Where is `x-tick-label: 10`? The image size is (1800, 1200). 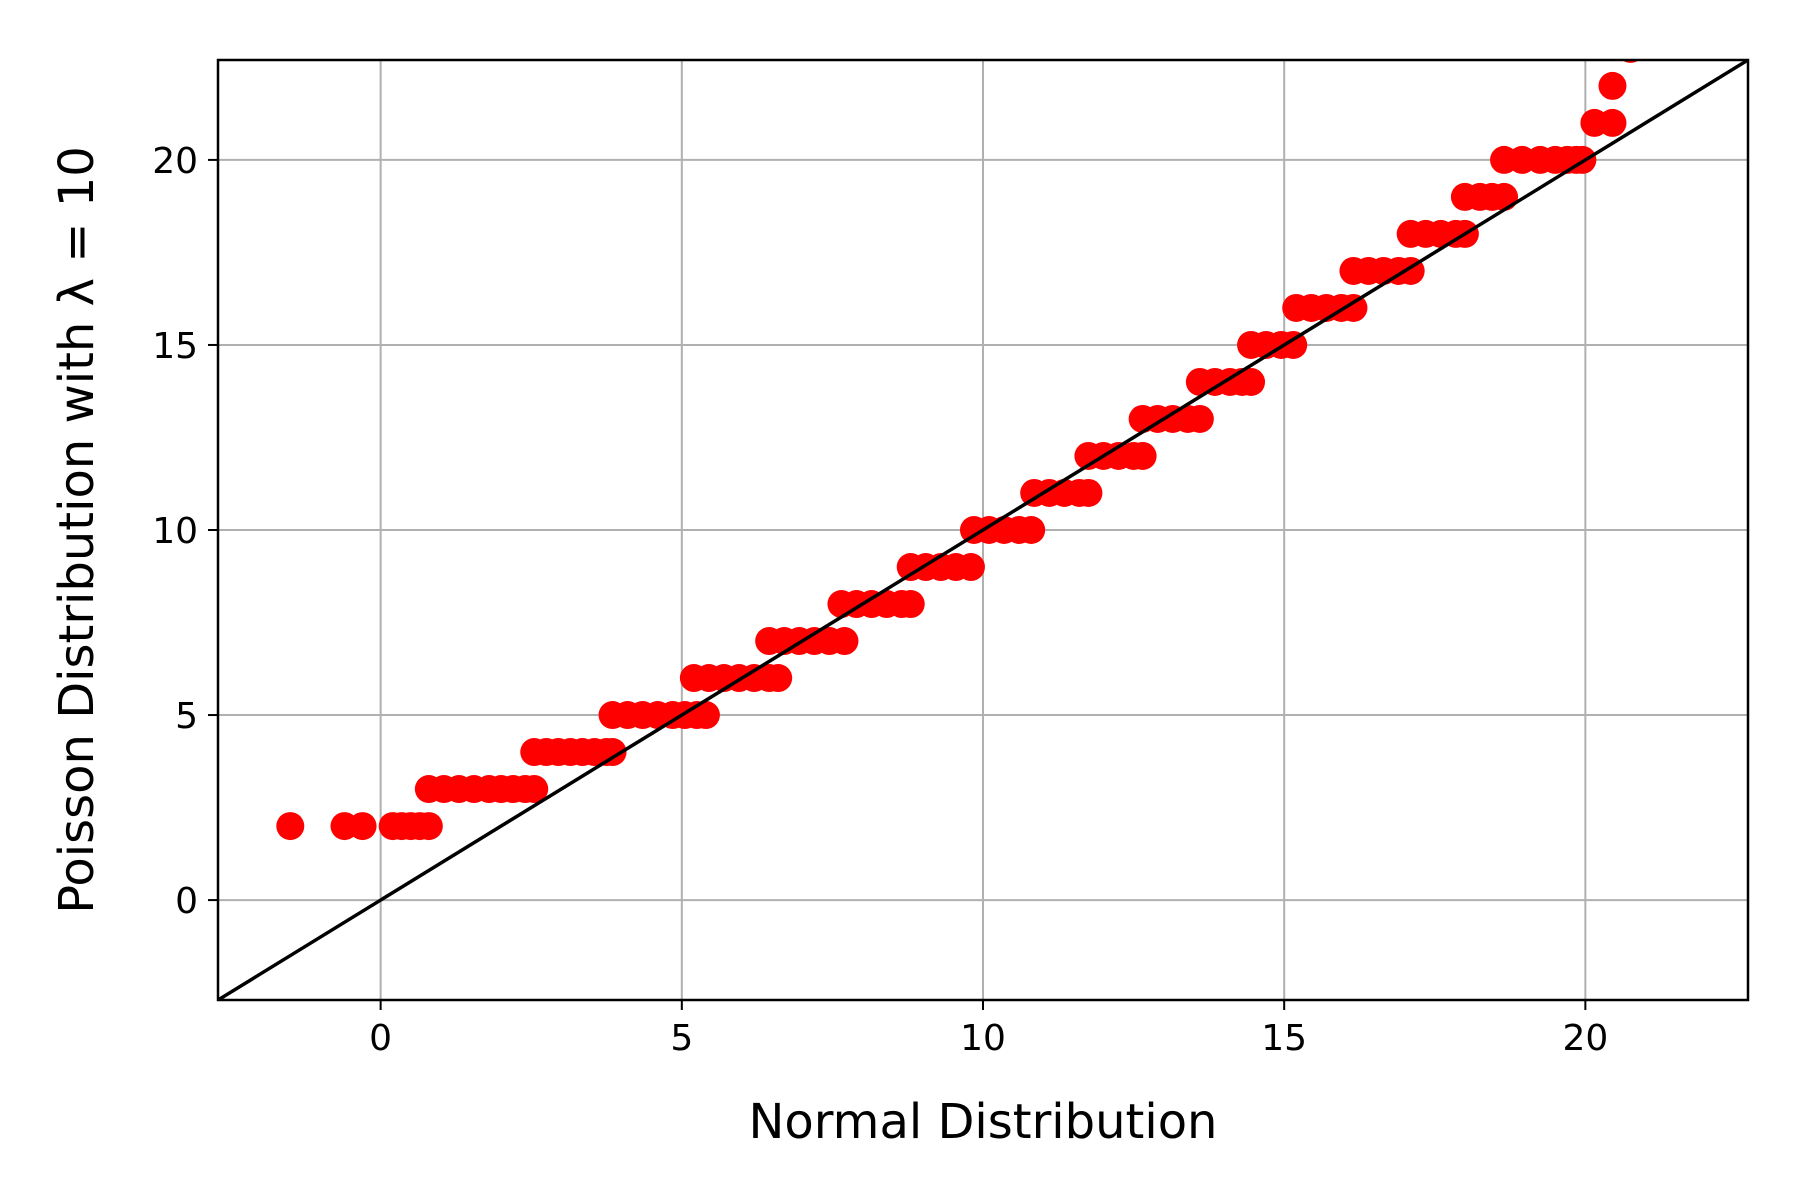
x-tick-label: 10 is located at coordinates (983, 1038).